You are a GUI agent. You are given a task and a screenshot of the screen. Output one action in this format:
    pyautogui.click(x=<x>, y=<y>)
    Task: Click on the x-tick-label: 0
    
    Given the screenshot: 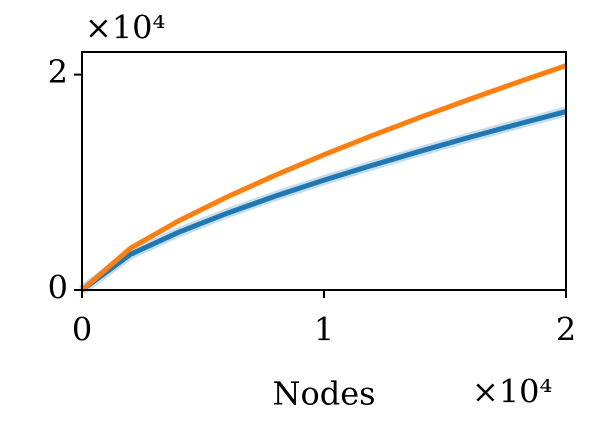 What is the action you would take?
    pyautogui.click(x=82, y=330)
    